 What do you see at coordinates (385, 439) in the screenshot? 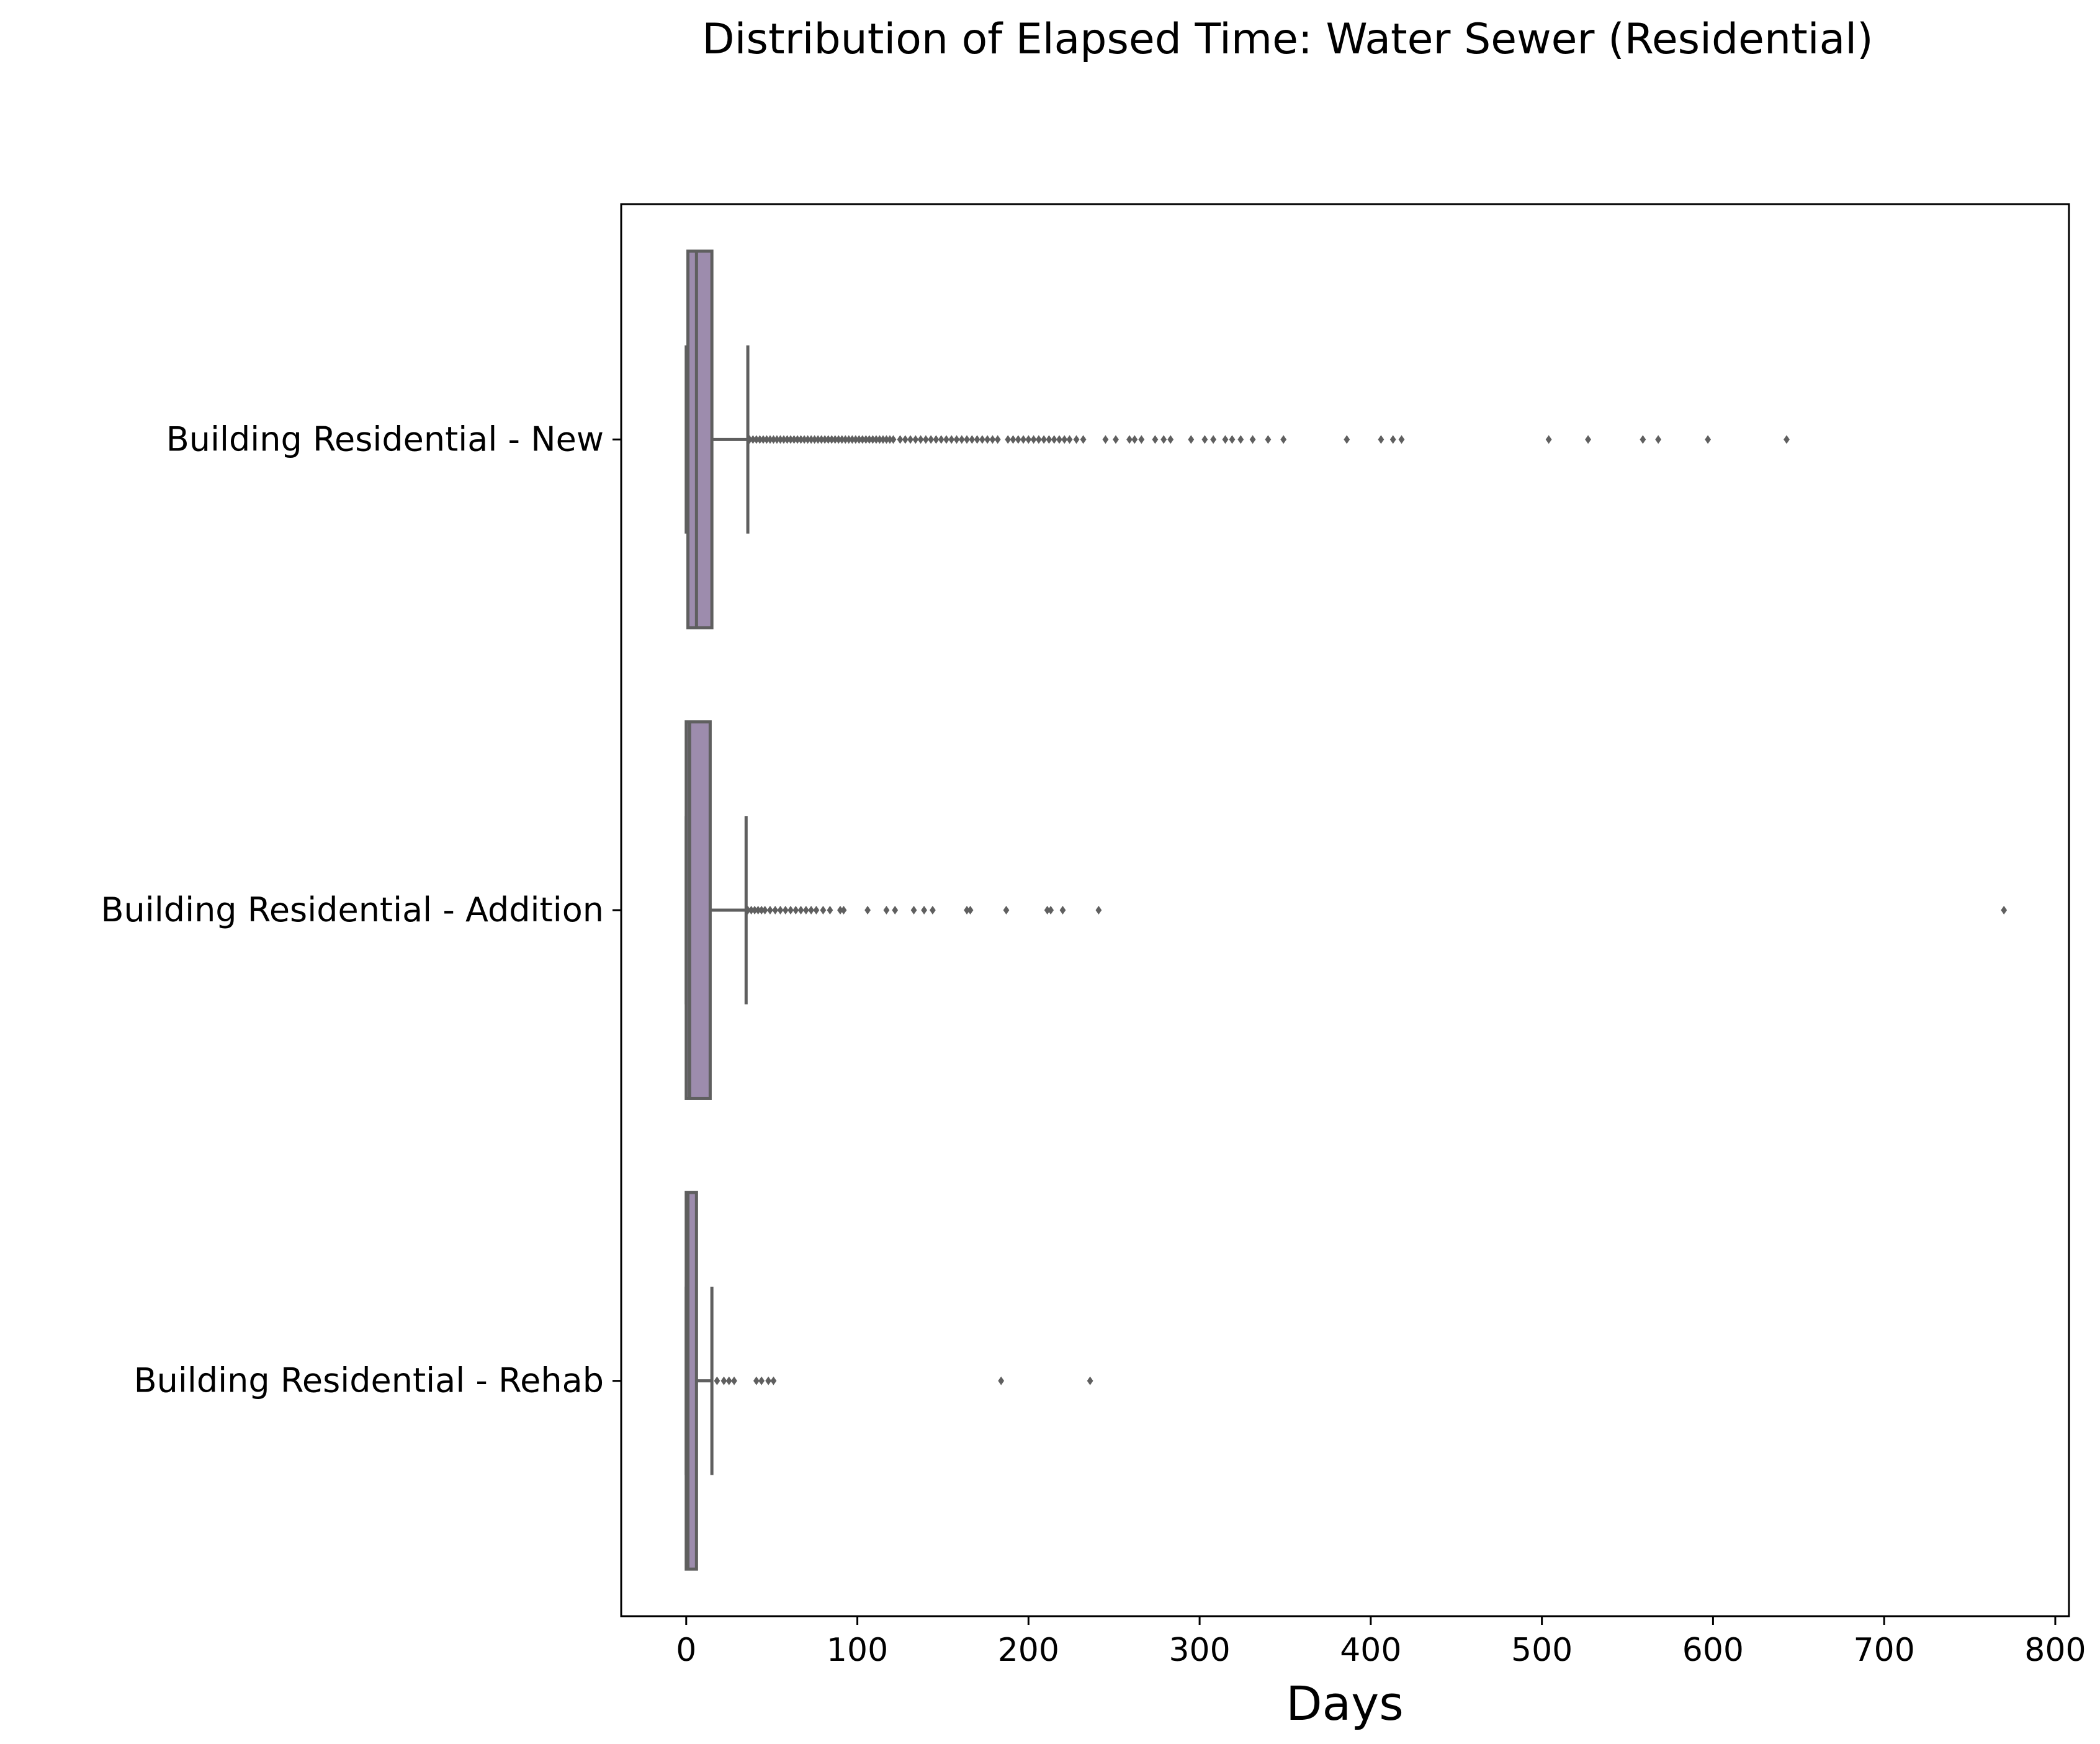
I see `y-tick-label: Building Residential - New` at bounding box center [385, 439].